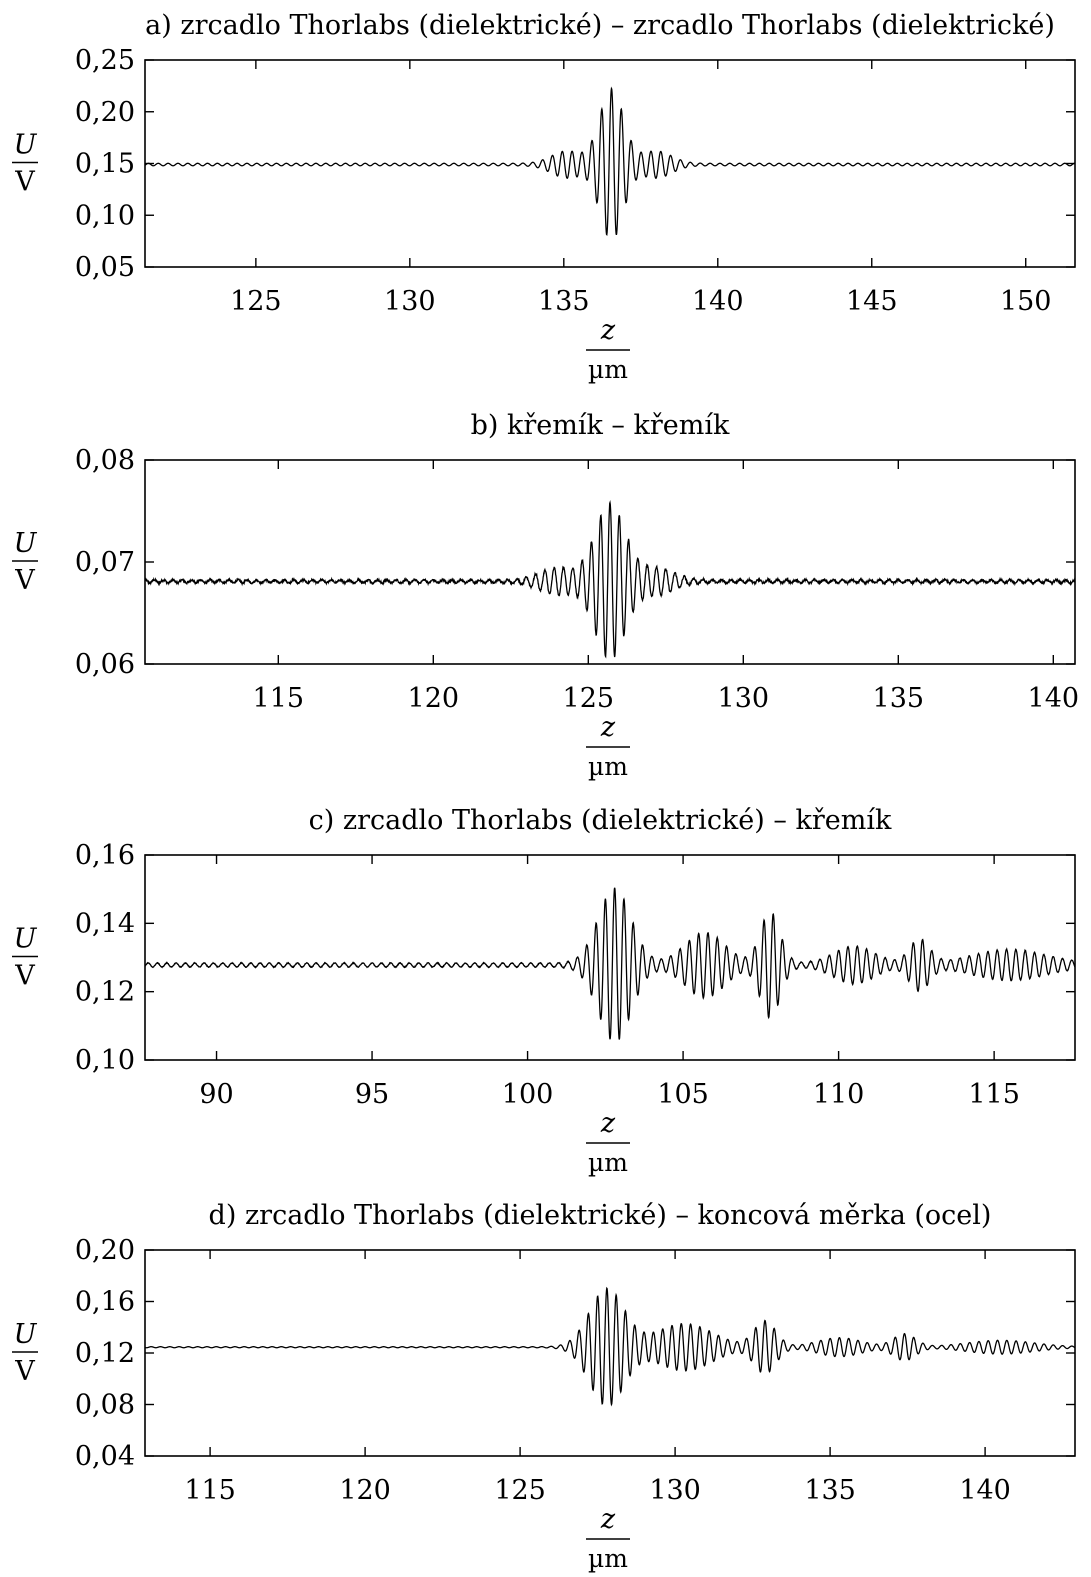  I want to click on x-tick-label: 110, so click(839, 1094).